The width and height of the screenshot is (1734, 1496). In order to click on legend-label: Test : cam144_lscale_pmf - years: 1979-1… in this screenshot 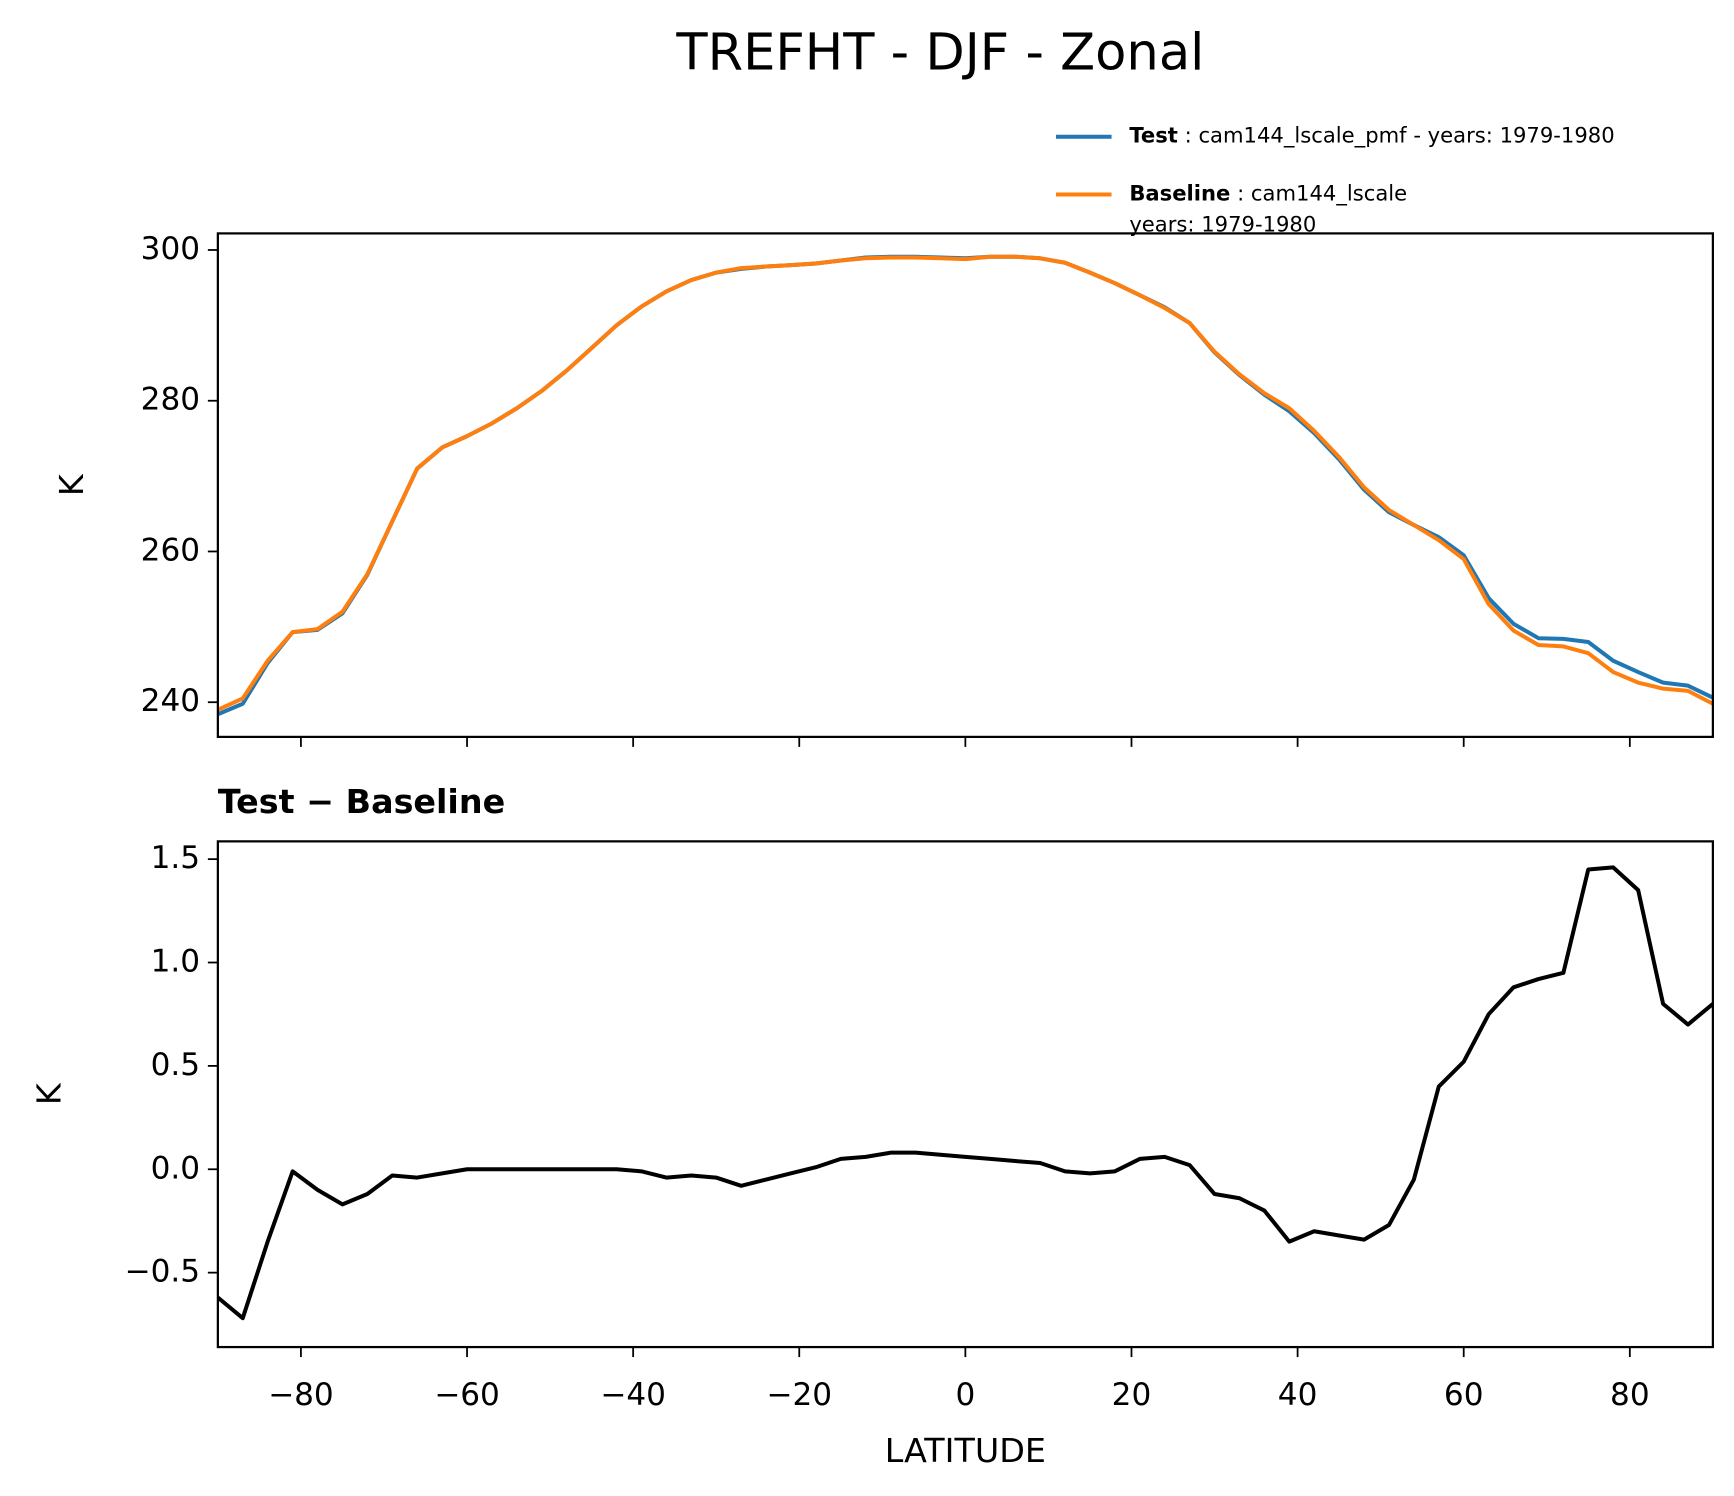, I will do `click(1371, 136)`.